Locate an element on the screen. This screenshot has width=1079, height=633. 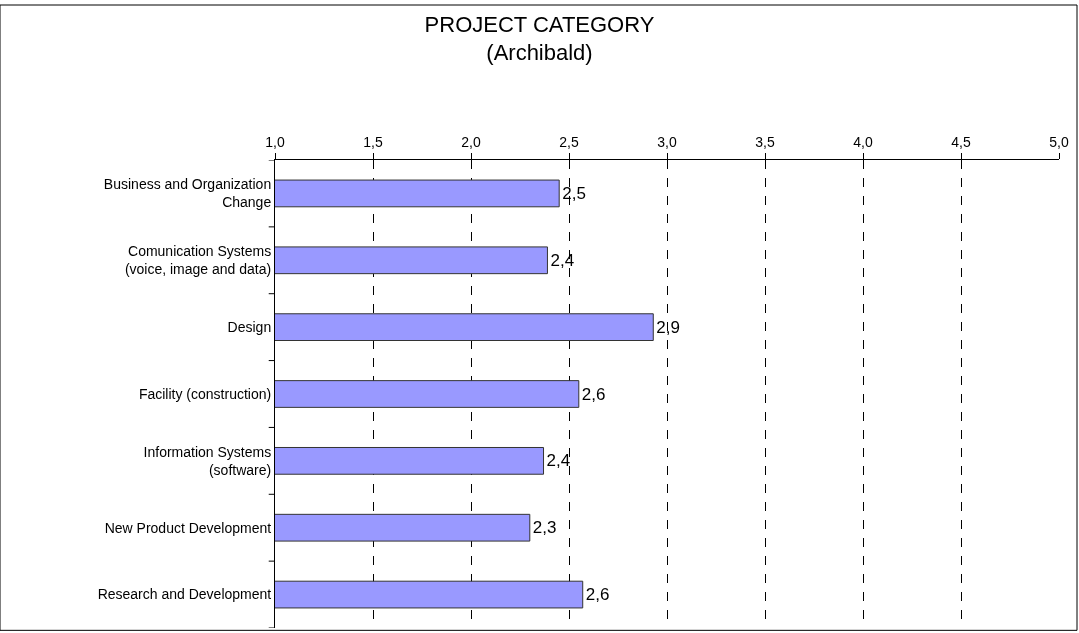
x-tick-label: 1,0 is located at coordinates (275, 142).